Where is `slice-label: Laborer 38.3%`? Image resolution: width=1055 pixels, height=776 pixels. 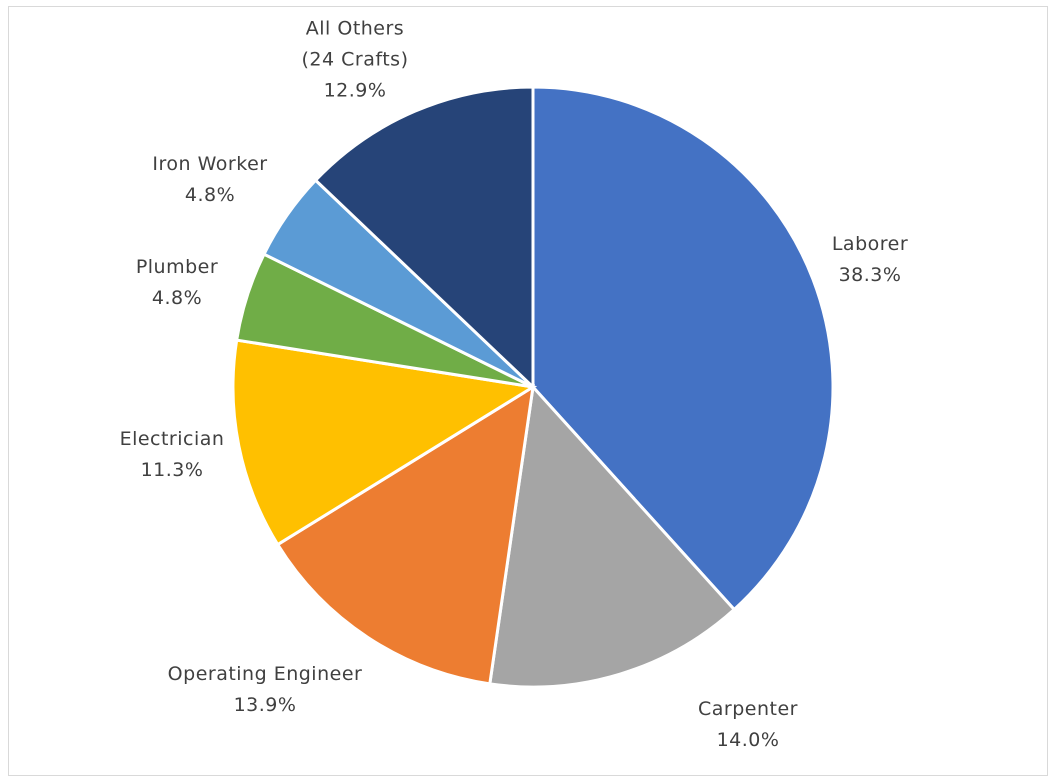
slice-label: Laborer 38.3% is located at coordinates (870, 260).